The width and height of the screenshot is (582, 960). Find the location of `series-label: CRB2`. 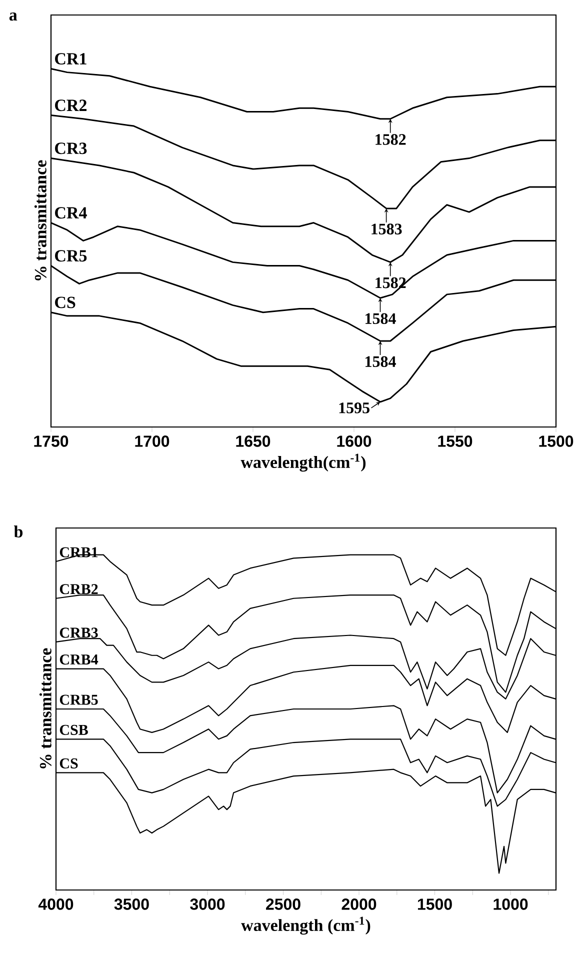

series-label: CRB2 is located at coordinates (79, 589).